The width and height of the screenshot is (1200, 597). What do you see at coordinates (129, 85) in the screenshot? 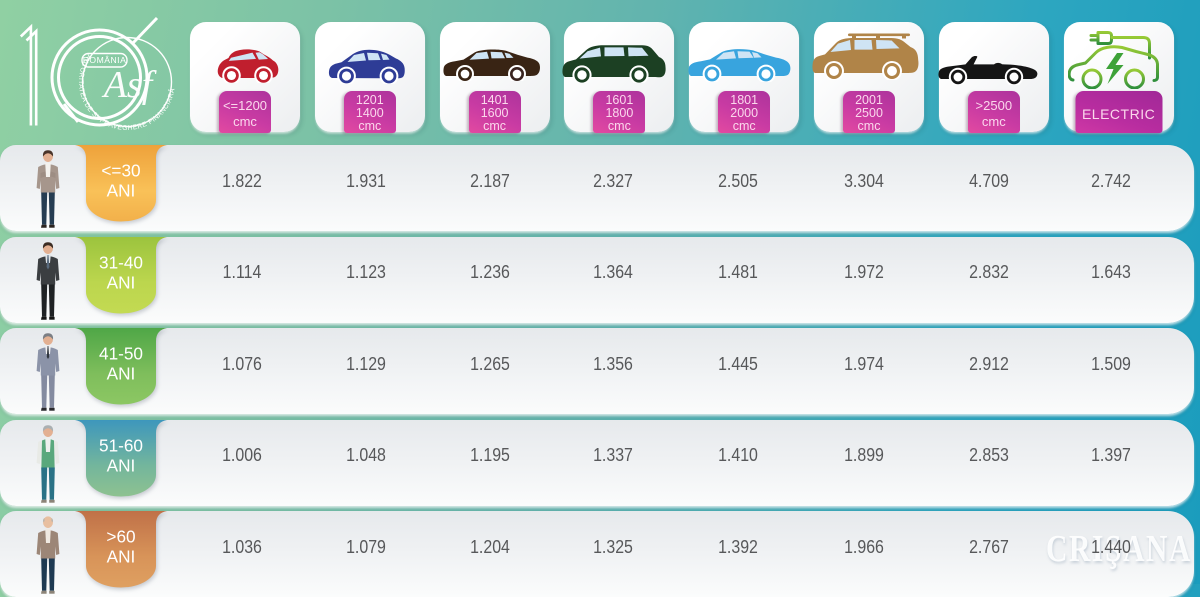
I see `svg-text: Asf` at bounding box center [129, 85].